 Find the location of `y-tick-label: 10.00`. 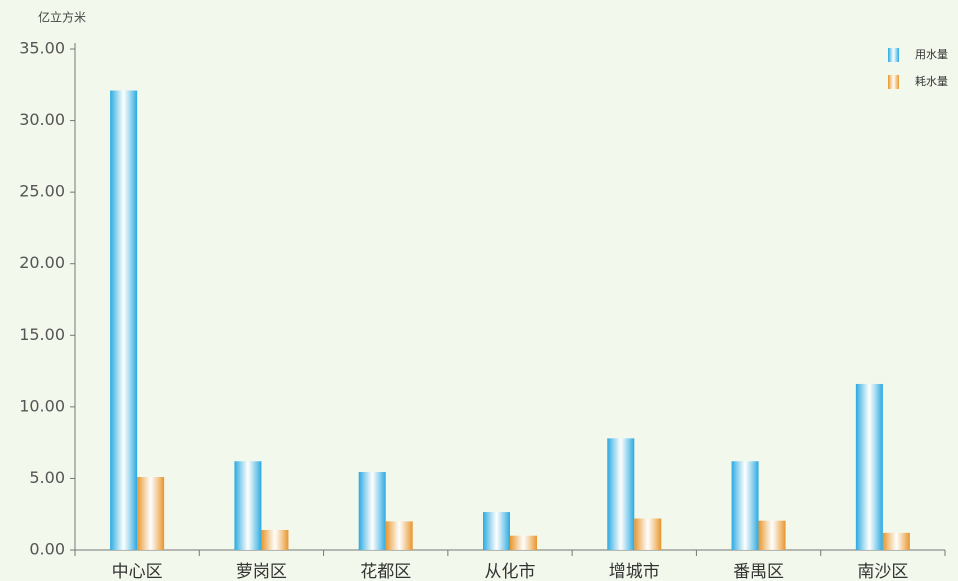

y-tick-label: 10.00 is located at coordinates (42, 405).